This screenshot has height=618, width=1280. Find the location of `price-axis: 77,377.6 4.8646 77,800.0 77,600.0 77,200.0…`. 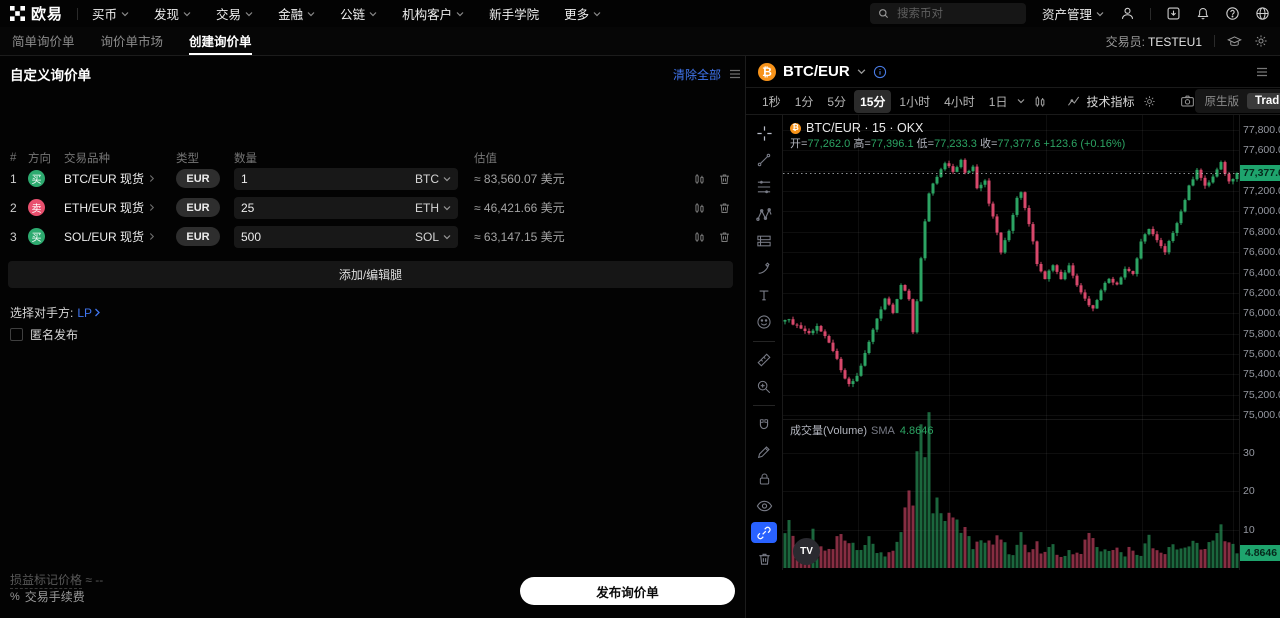

price-axis: 77,377.6 4.8646 77,800.0 77,600.0 77,200.0… is located at coordinates (1259, 342).